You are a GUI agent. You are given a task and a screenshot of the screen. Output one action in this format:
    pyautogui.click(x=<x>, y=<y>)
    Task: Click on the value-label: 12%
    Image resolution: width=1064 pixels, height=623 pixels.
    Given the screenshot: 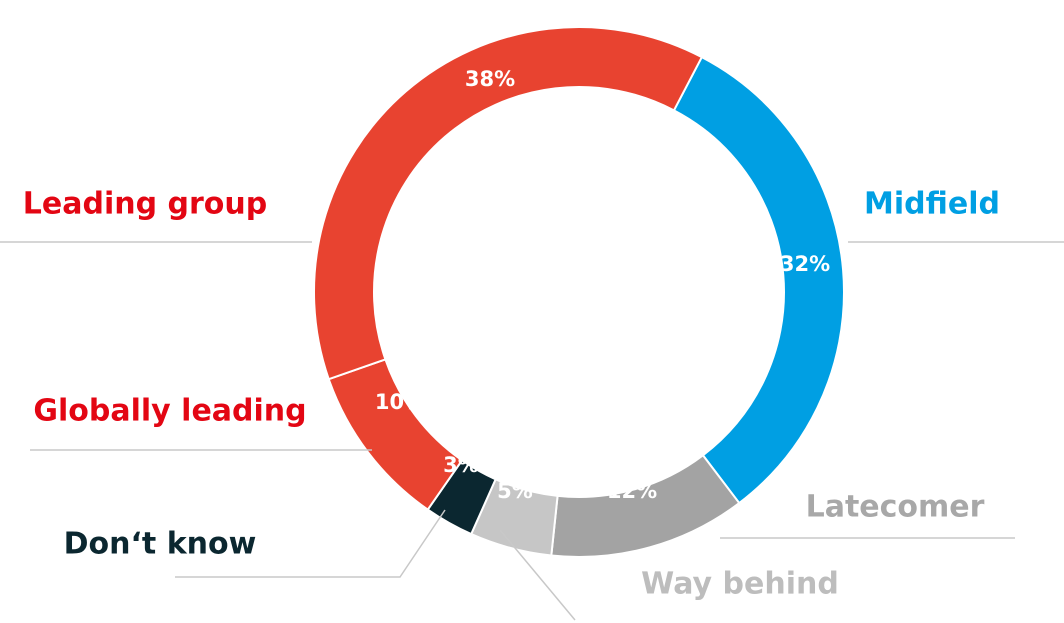 What is the action you would take?
    pyautogui.click(x=632, y=491)
    